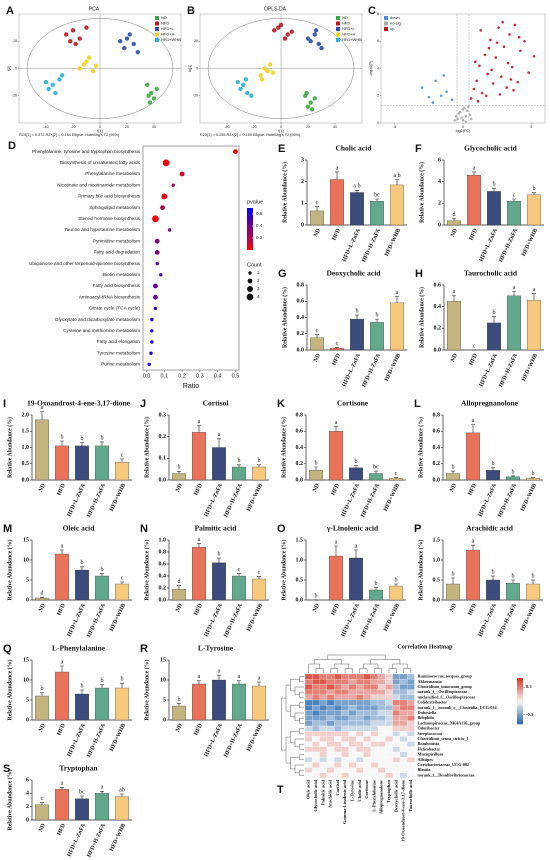 This screenshot has height=860, width=550. What do you see at coordinates (118, 352) in the screenshot?
I see `category-label: Tyrosine metabolism` at bounding box center [118, 352].